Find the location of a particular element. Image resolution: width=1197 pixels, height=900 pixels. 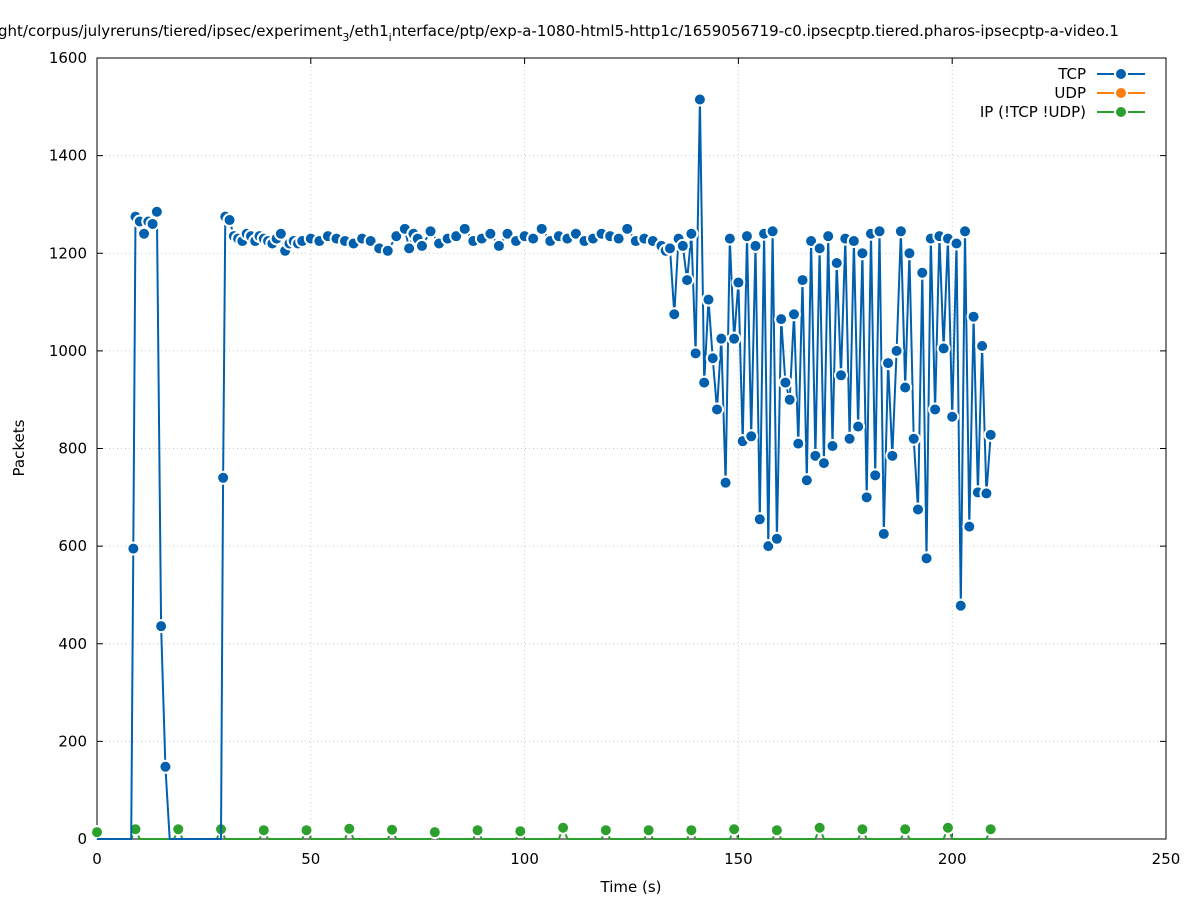

y-tick-label: 200 is located at coordinates (72, 741).